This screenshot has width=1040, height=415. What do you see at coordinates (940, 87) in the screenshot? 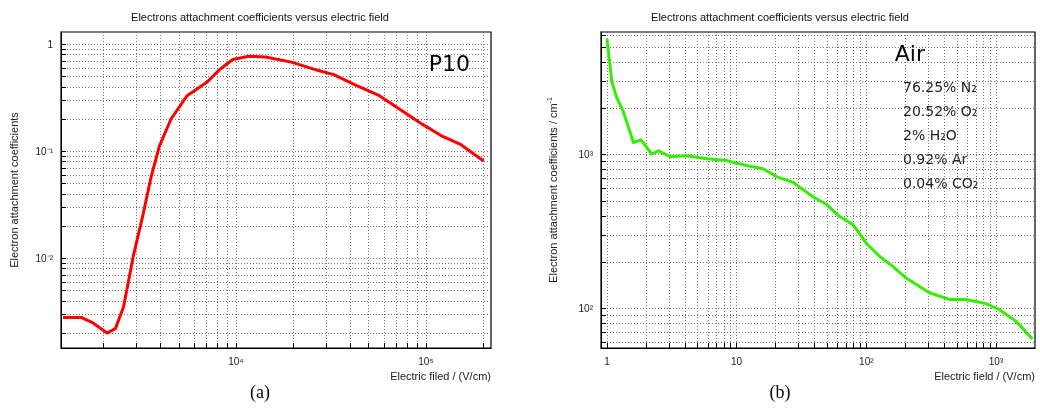
I see `annotation: 76.25% N₂` at bounding box center [940, 87].